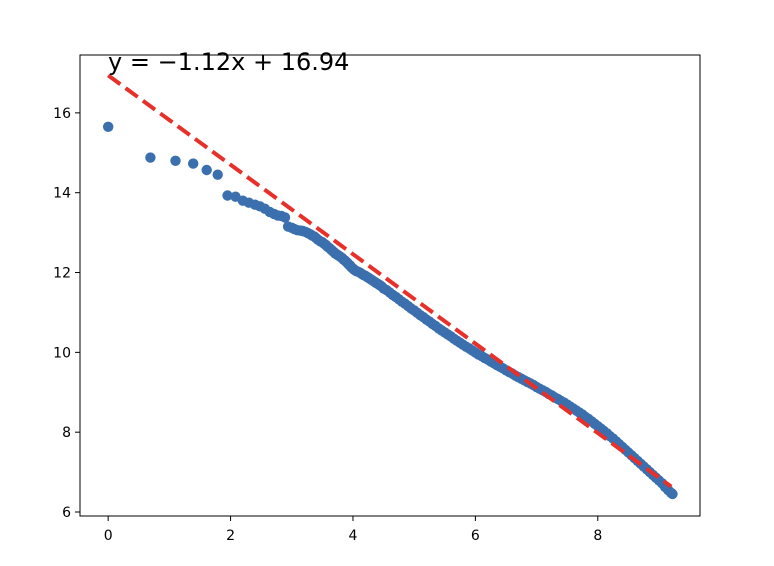  I want to click on x-axis-ticks: 0 2 4 6 8, so click(353, 530).